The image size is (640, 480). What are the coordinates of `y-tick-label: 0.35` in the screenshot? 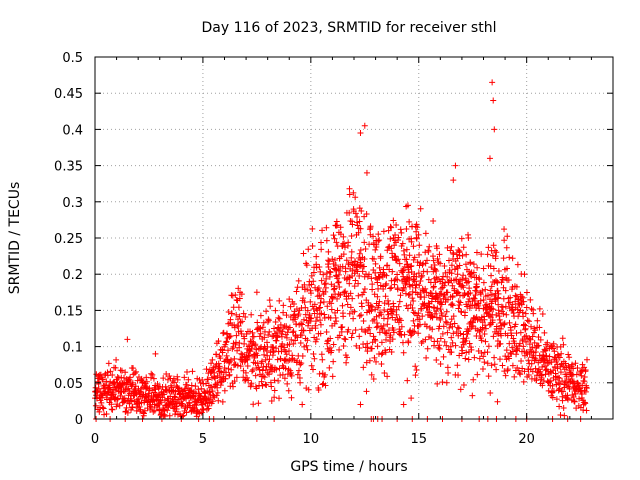 It's located at (68, 167).